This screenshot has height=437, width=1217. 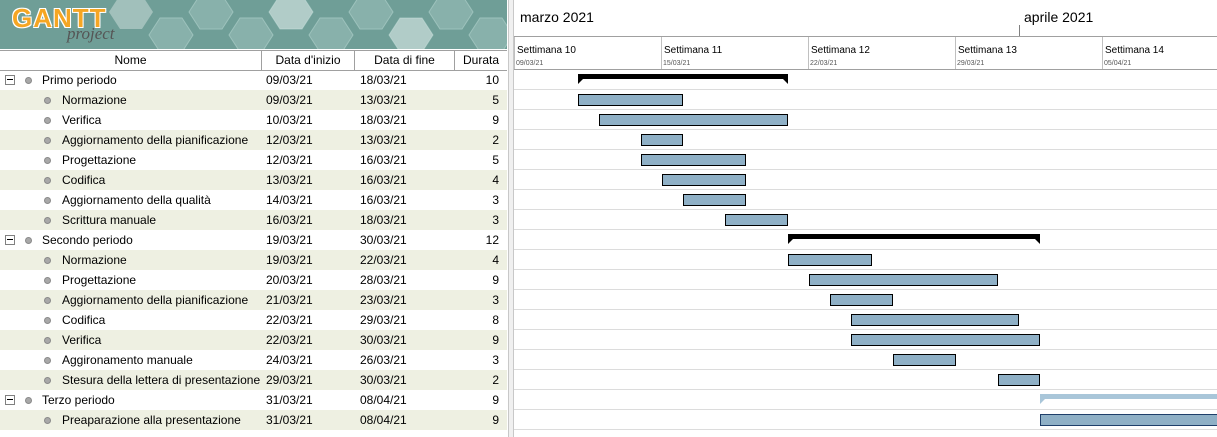 I want to click on task-row: Progettazione 20/03/21 28/03/21 9, so click(x=253, y=280).